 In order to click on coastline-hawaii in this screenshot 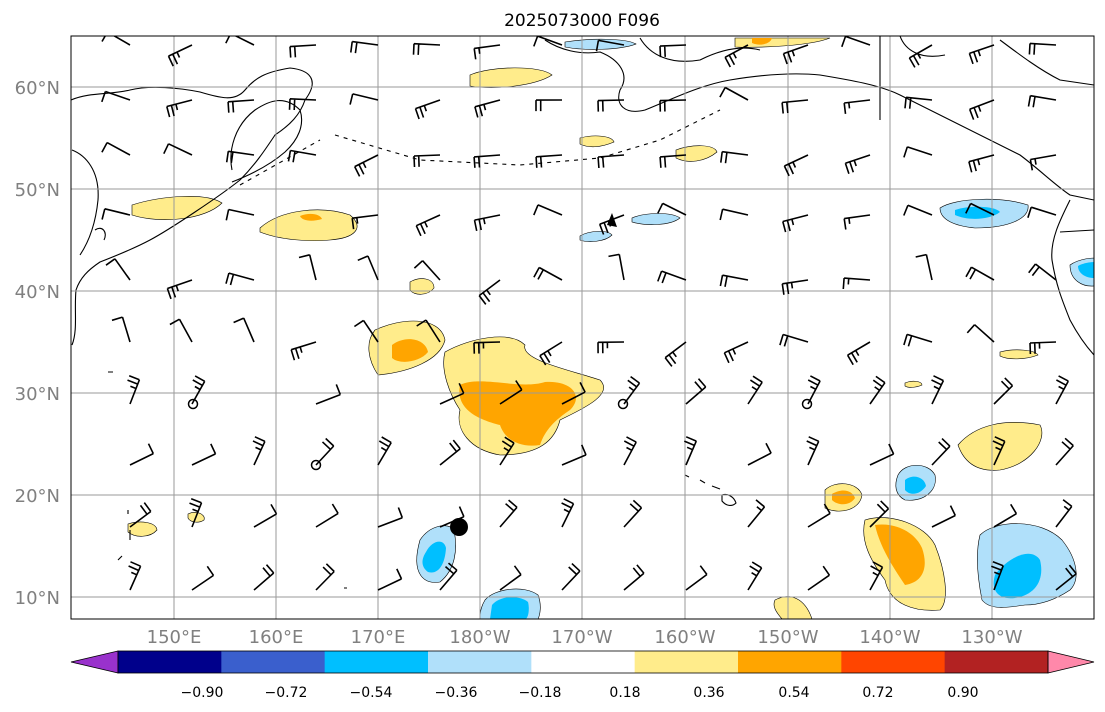, I will do `click(710, 490)`.